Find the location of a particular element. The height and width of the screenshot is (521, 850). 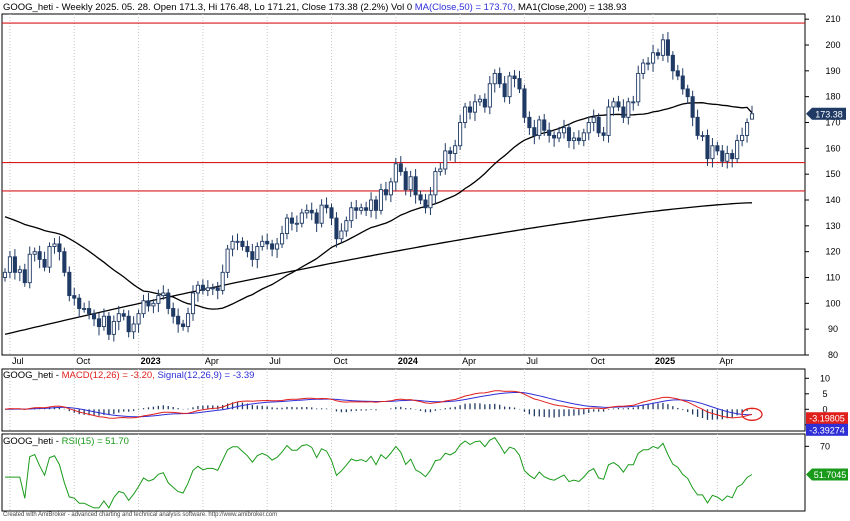

last-price-marker is located at coordinates (826, 113).